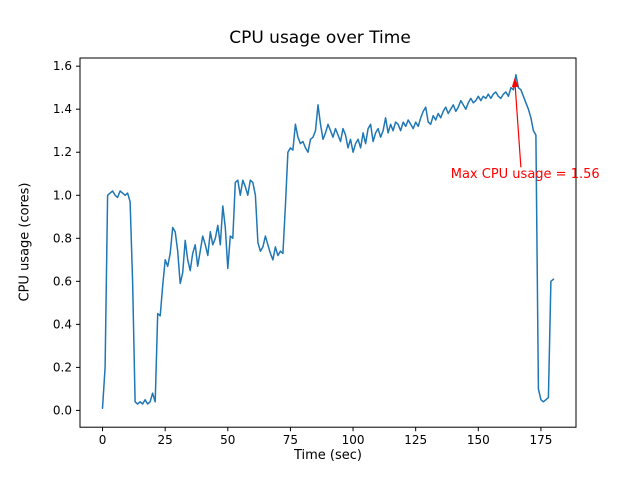 Image resolution: width=640 pixels, height=480 pixels. What do you see at coordinates (518, 127) in the screenshot?
I see `annotation-arrow-line` at bounding box center [518, 127].